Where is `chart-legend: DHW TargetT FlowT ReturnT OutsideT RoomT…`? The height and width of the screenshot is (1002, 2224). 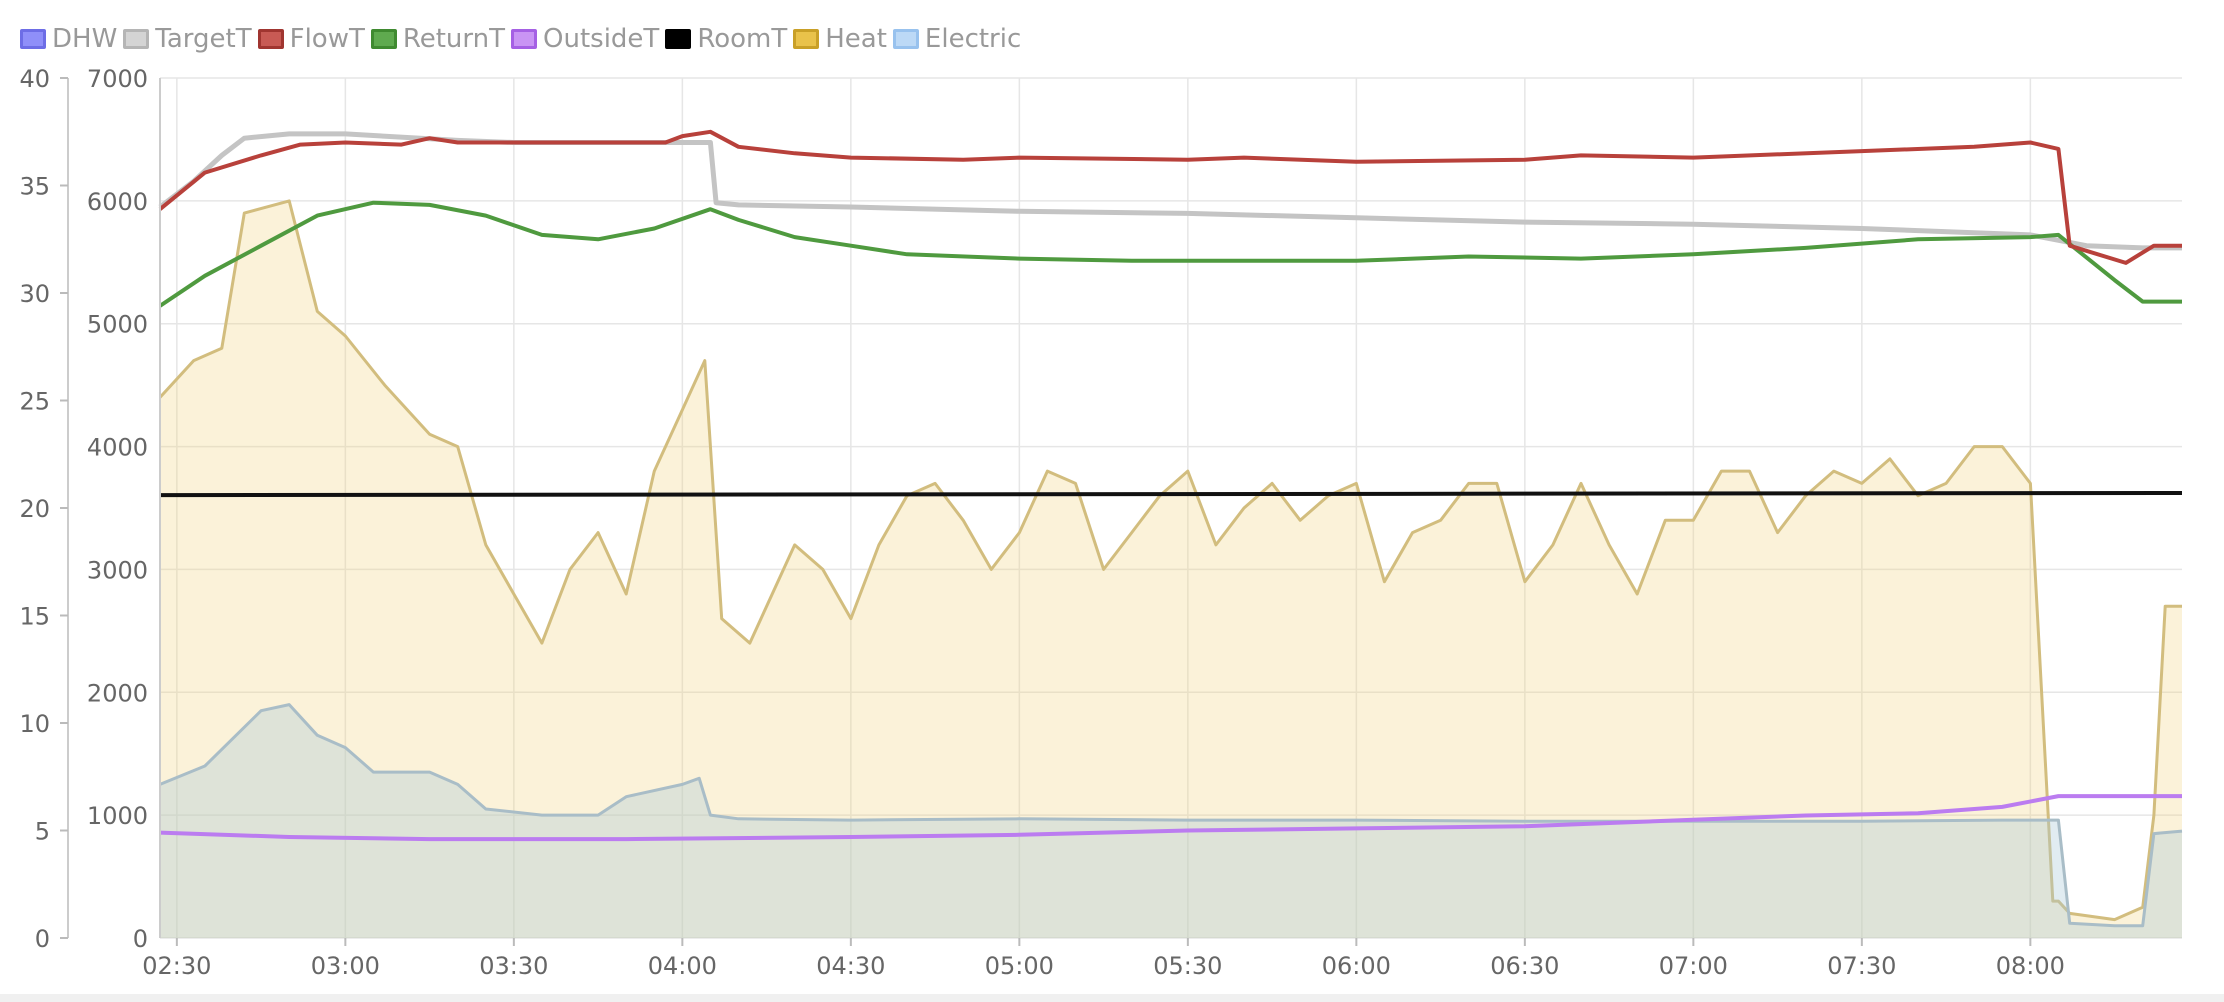
chart-legend: DHW TargetT FlowT ReturnT OutsideT RoomT… is located at coordinates (523, 39).